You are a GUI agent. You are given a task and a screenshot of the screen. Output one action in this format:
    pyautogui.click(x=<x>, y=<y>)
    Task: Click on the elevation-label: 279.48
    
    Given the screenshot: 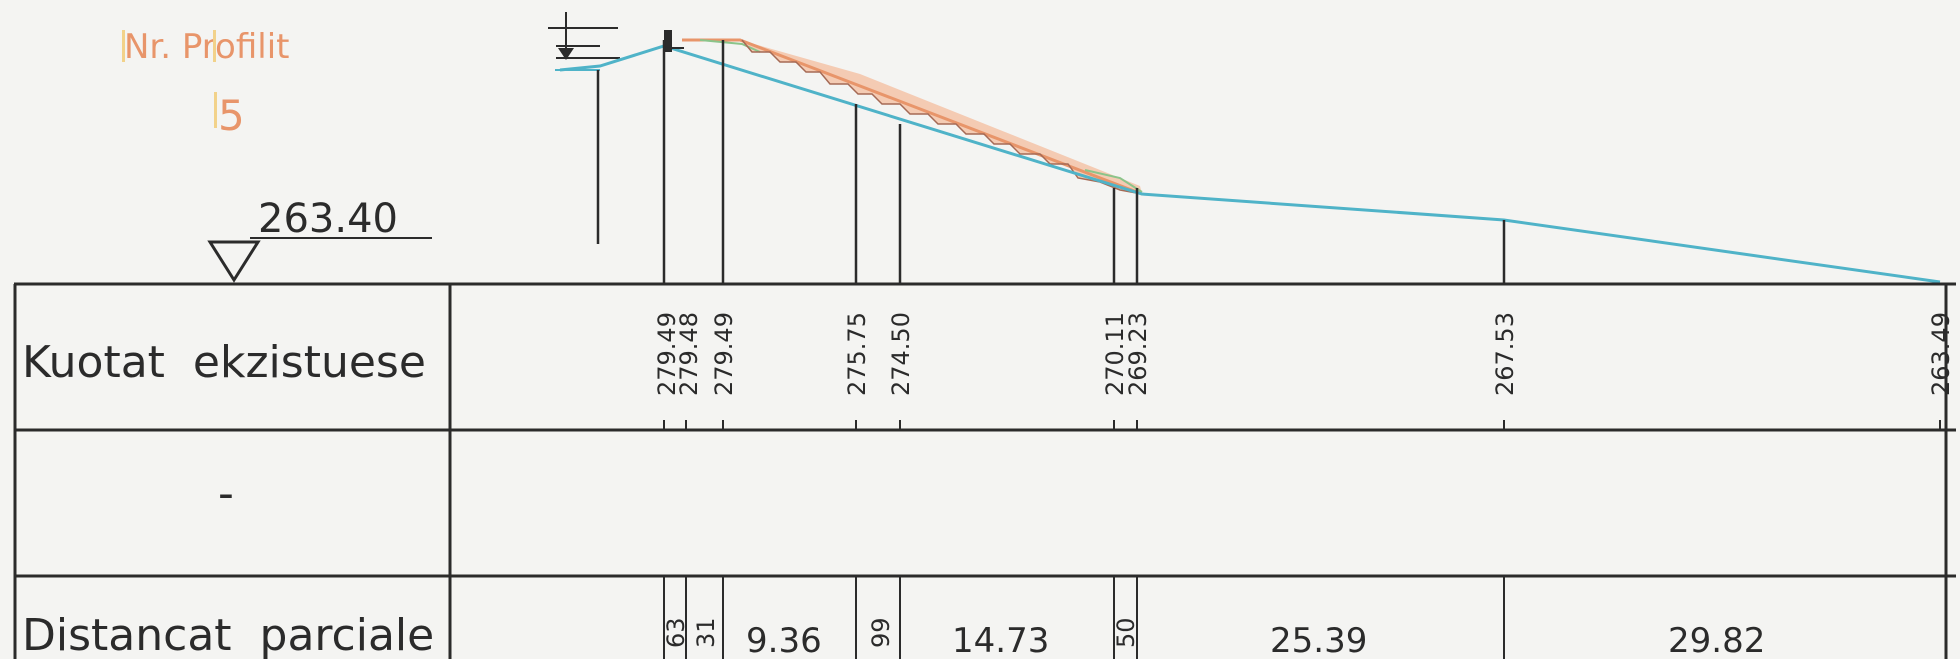 What is the action you would take?
    pyautogui.click(x=689, y=354)
    